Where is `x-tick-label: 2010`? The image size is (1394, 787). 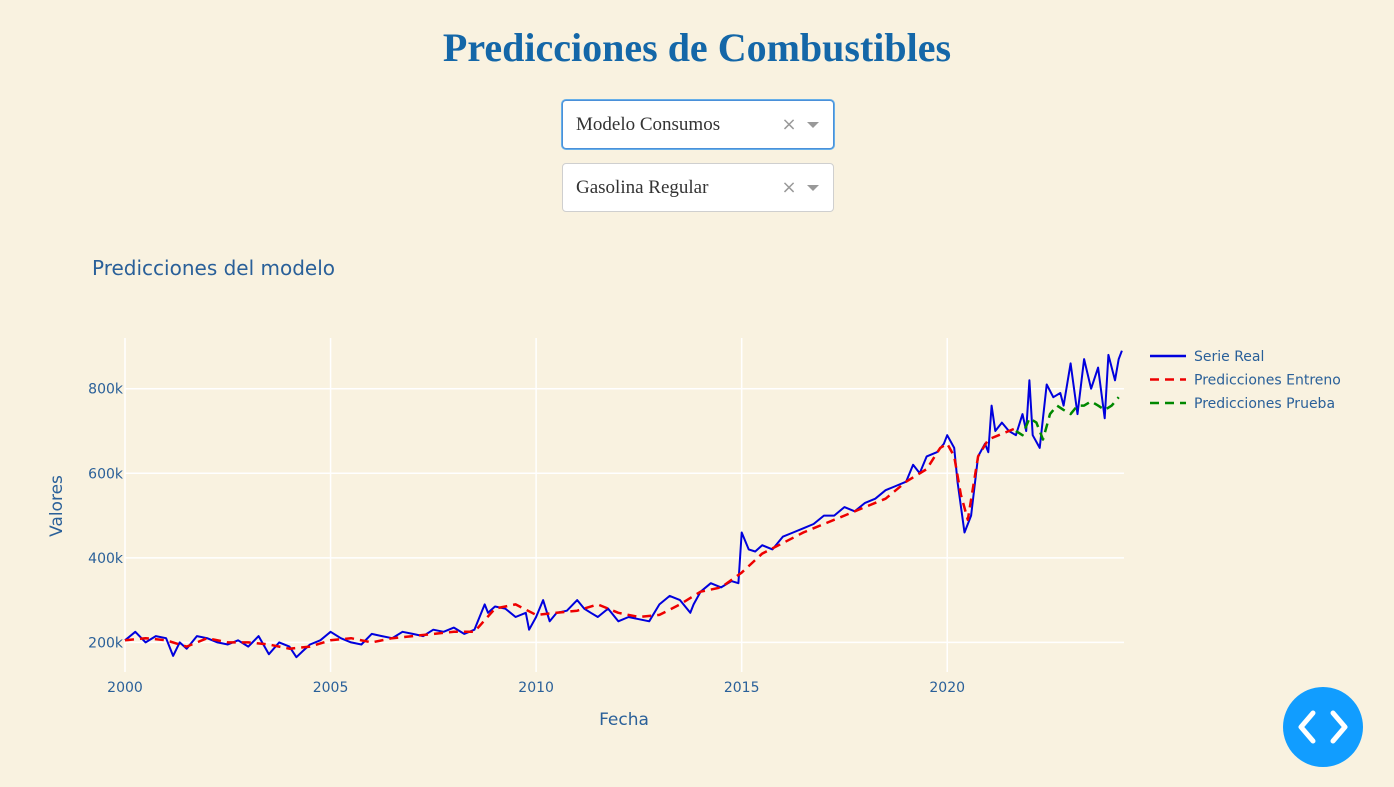 x-tick-label: 2010 is located at coordinates (536, 688).